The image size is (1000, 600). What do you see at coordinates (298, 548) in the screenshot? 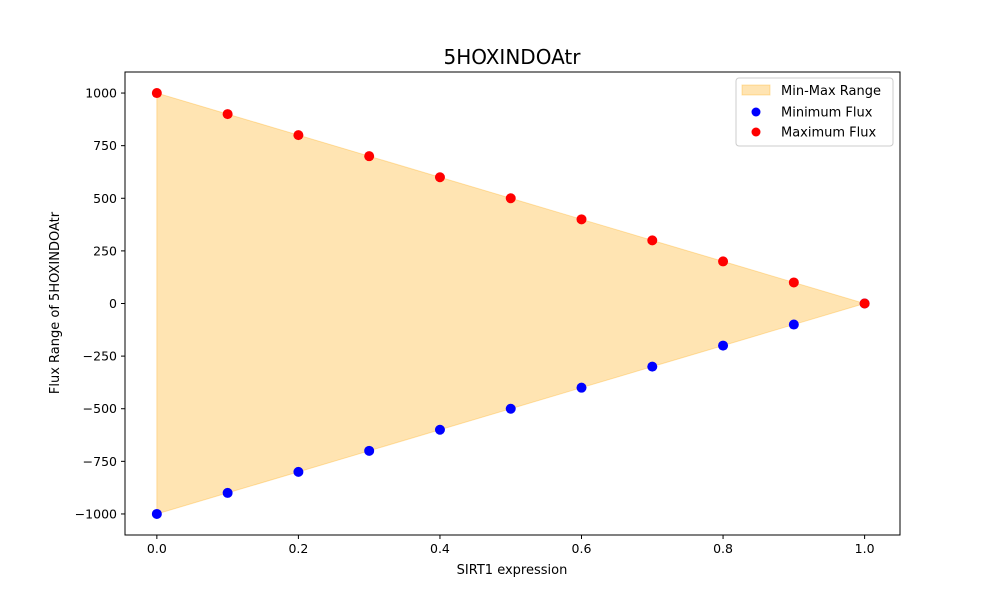
I see `x-tick-label: 0.2` at bounding box center [298, 548].